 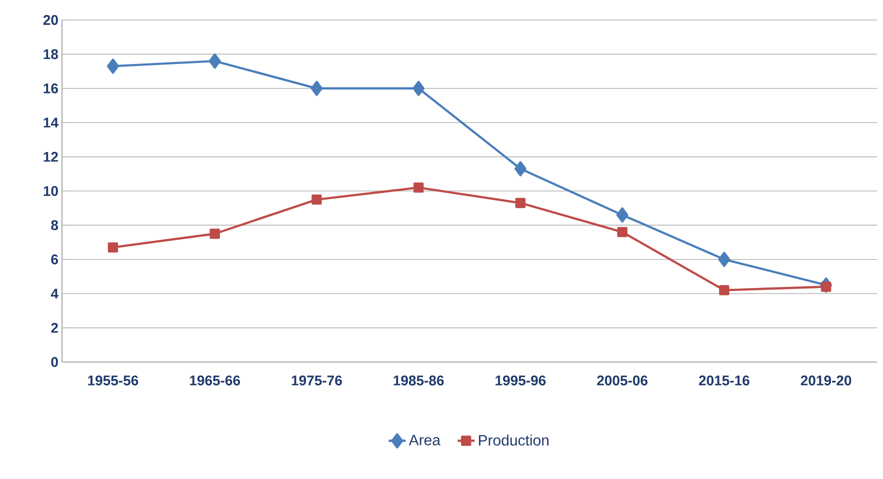 I want to click on y-tick-label: 6, so click(x=54, y=259).